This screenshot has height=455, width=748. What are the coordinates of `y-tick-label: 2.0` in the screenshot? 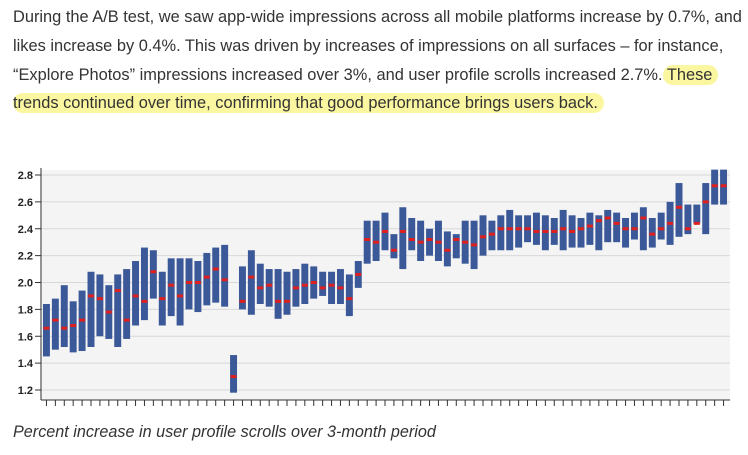 It's located at (25, 284).